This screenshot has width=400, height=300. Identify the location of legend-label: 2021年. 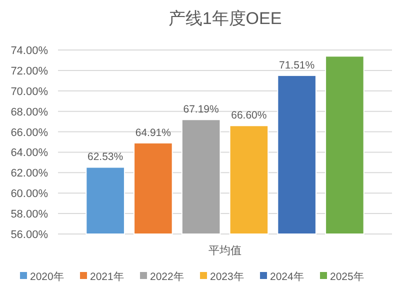
(107, 277).